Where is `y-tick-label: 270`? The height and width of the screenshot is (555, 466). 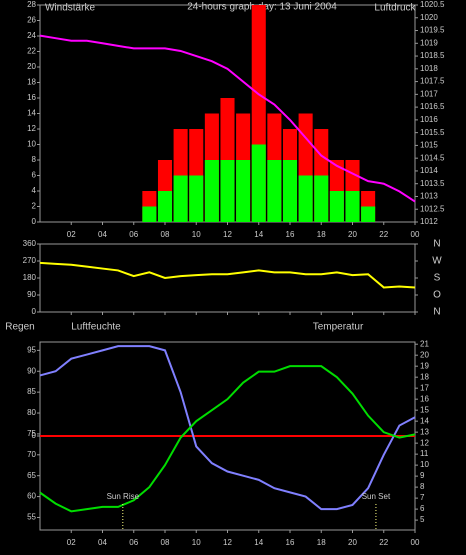 y-tick-label: 270 is located at coordinates (30, 260).